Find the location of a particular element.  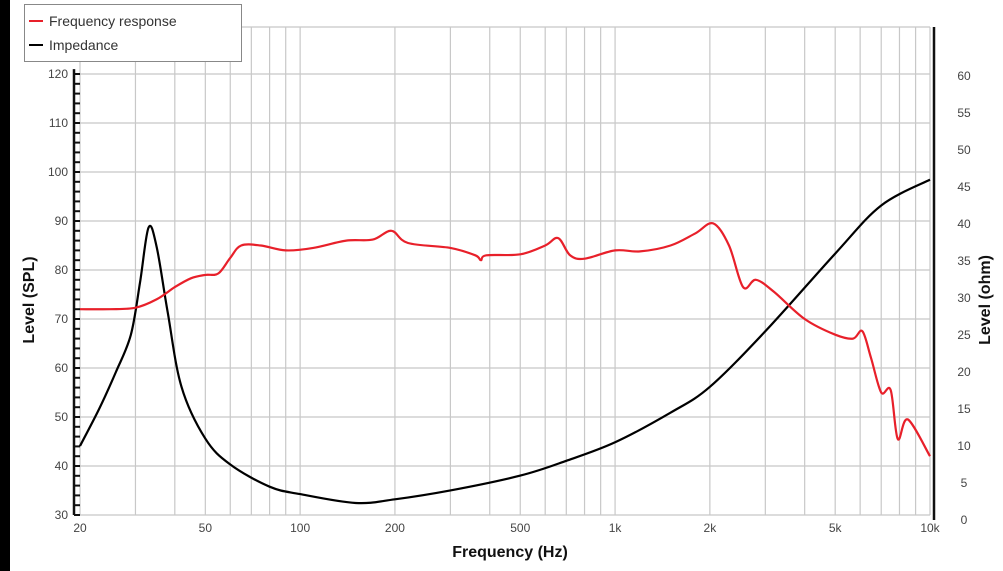

svg-text: 90 is located at coordinates (62, 221).